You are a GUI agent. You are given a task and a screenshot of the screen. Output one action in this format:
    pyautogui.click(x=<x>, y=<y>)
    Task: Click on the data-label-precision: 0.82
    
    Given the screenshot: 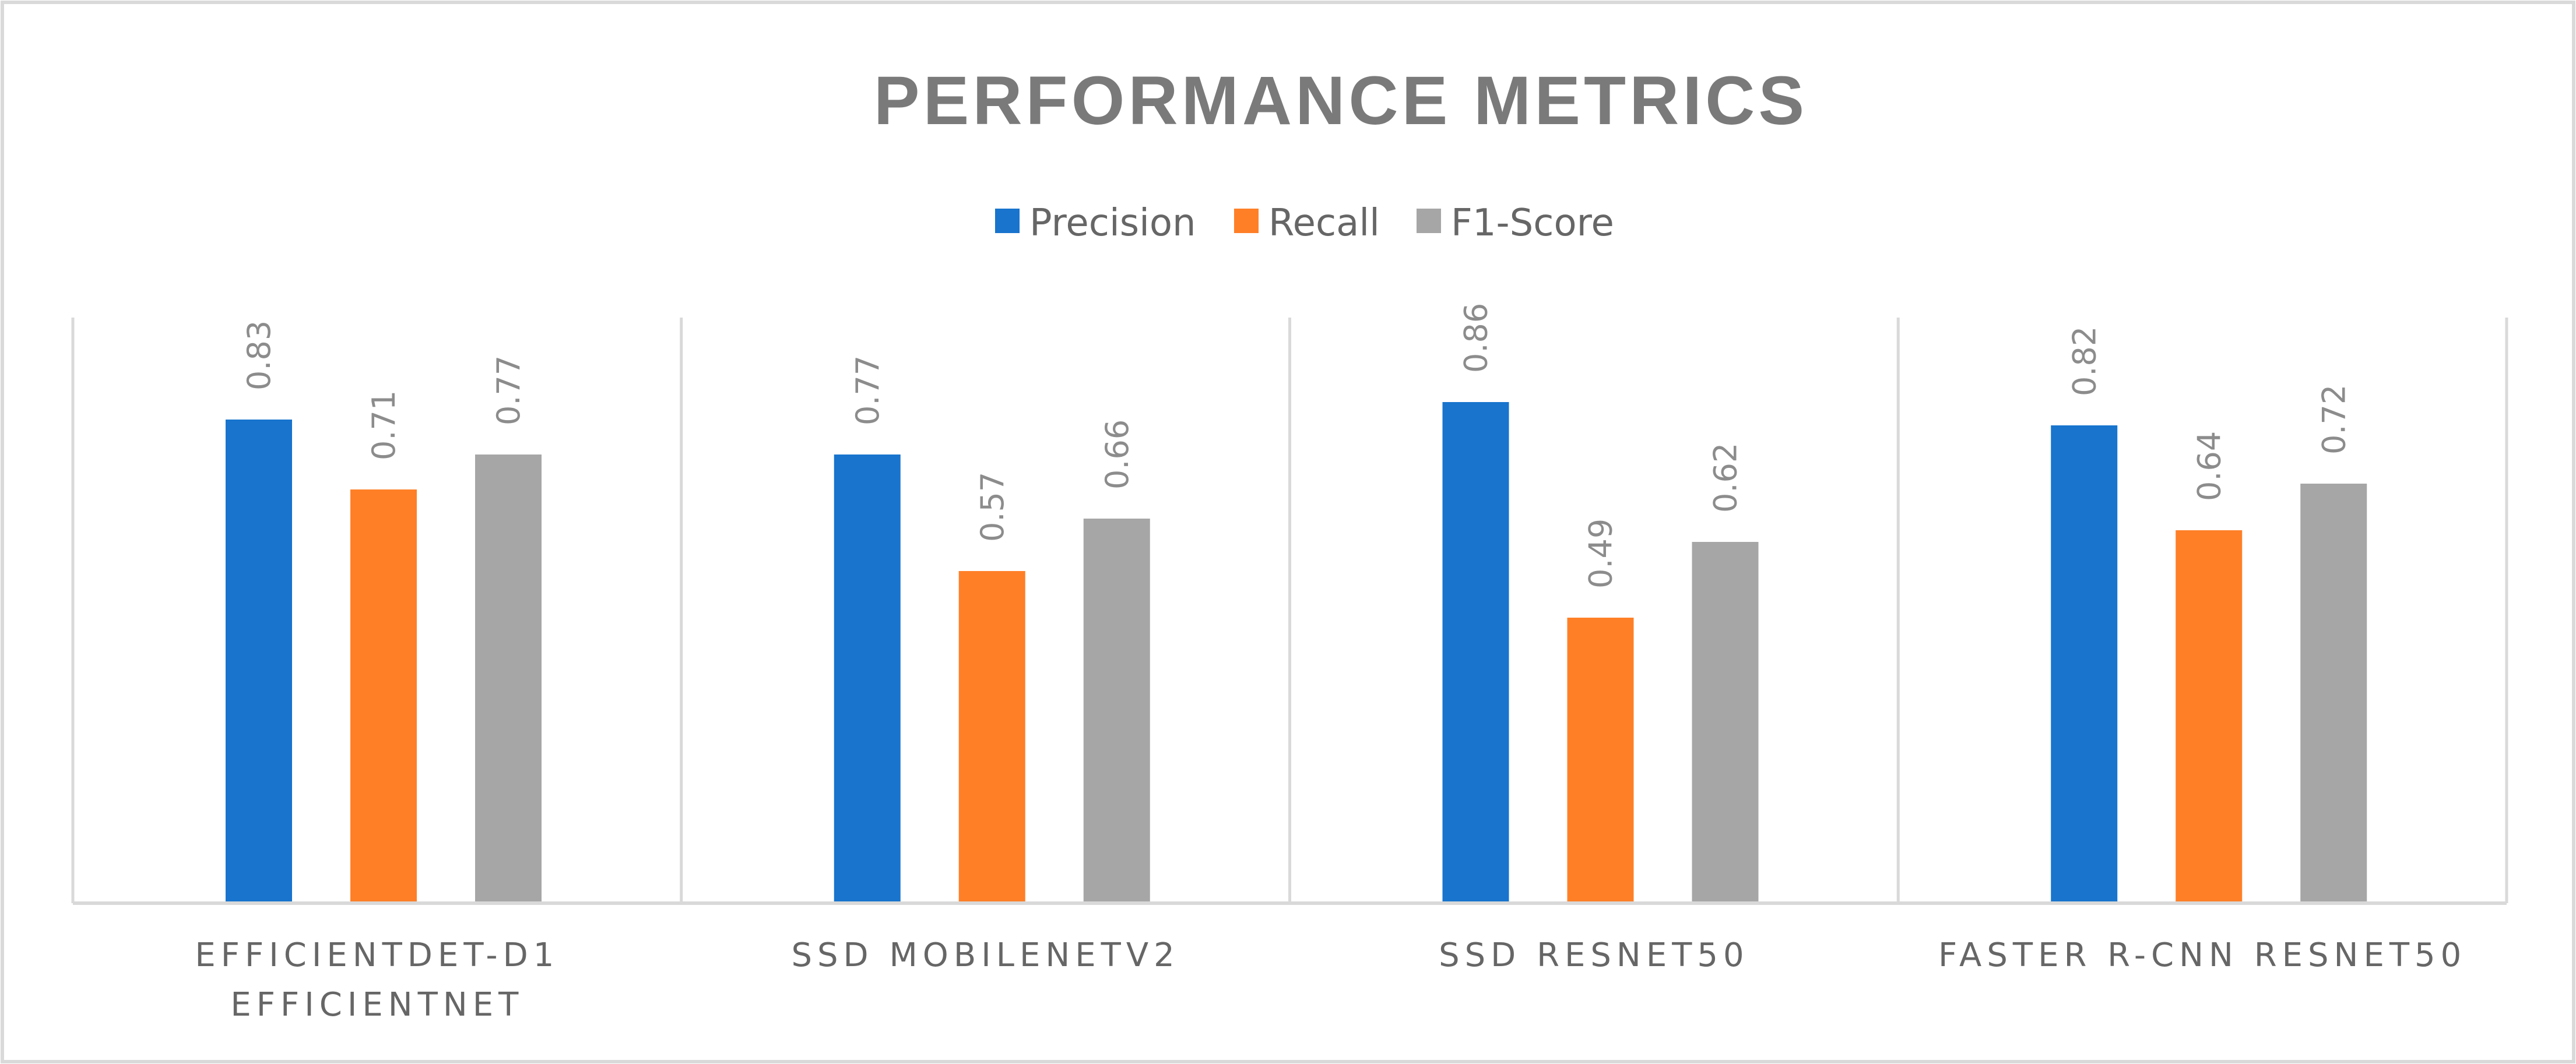 What is the action you would take?
    pyautogui.click(x=2084, y=361)
    